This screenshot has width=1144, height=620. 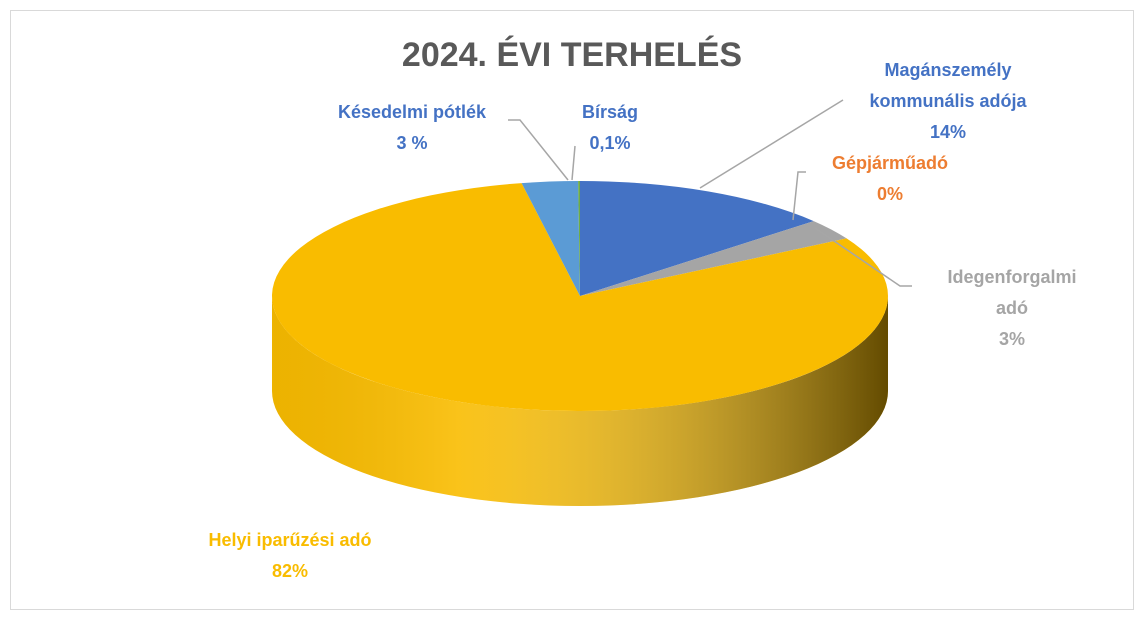 I want to click on data-label: Gépjárműadó 0%, so click(x=890, y=179).